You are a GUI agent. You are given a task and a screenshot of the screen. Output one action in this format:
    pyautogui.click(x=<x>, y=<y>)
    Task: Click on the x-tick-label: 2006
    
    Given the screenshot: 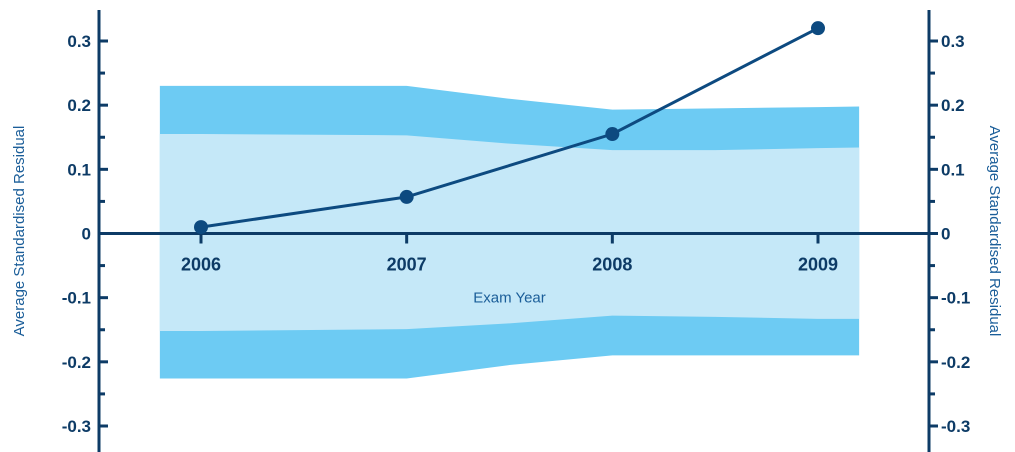 What is the action you would take?
    pyautogui.click(x=201, y=265)
    